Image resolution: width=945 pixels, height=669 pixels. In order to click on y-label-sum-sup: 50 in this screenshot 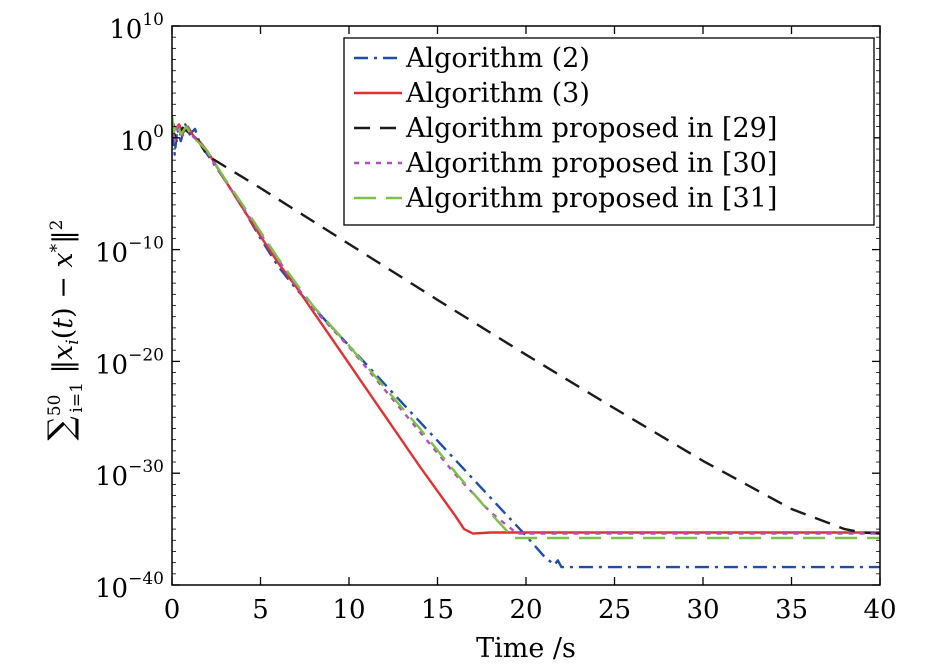, I will do `click(55, 406)`.